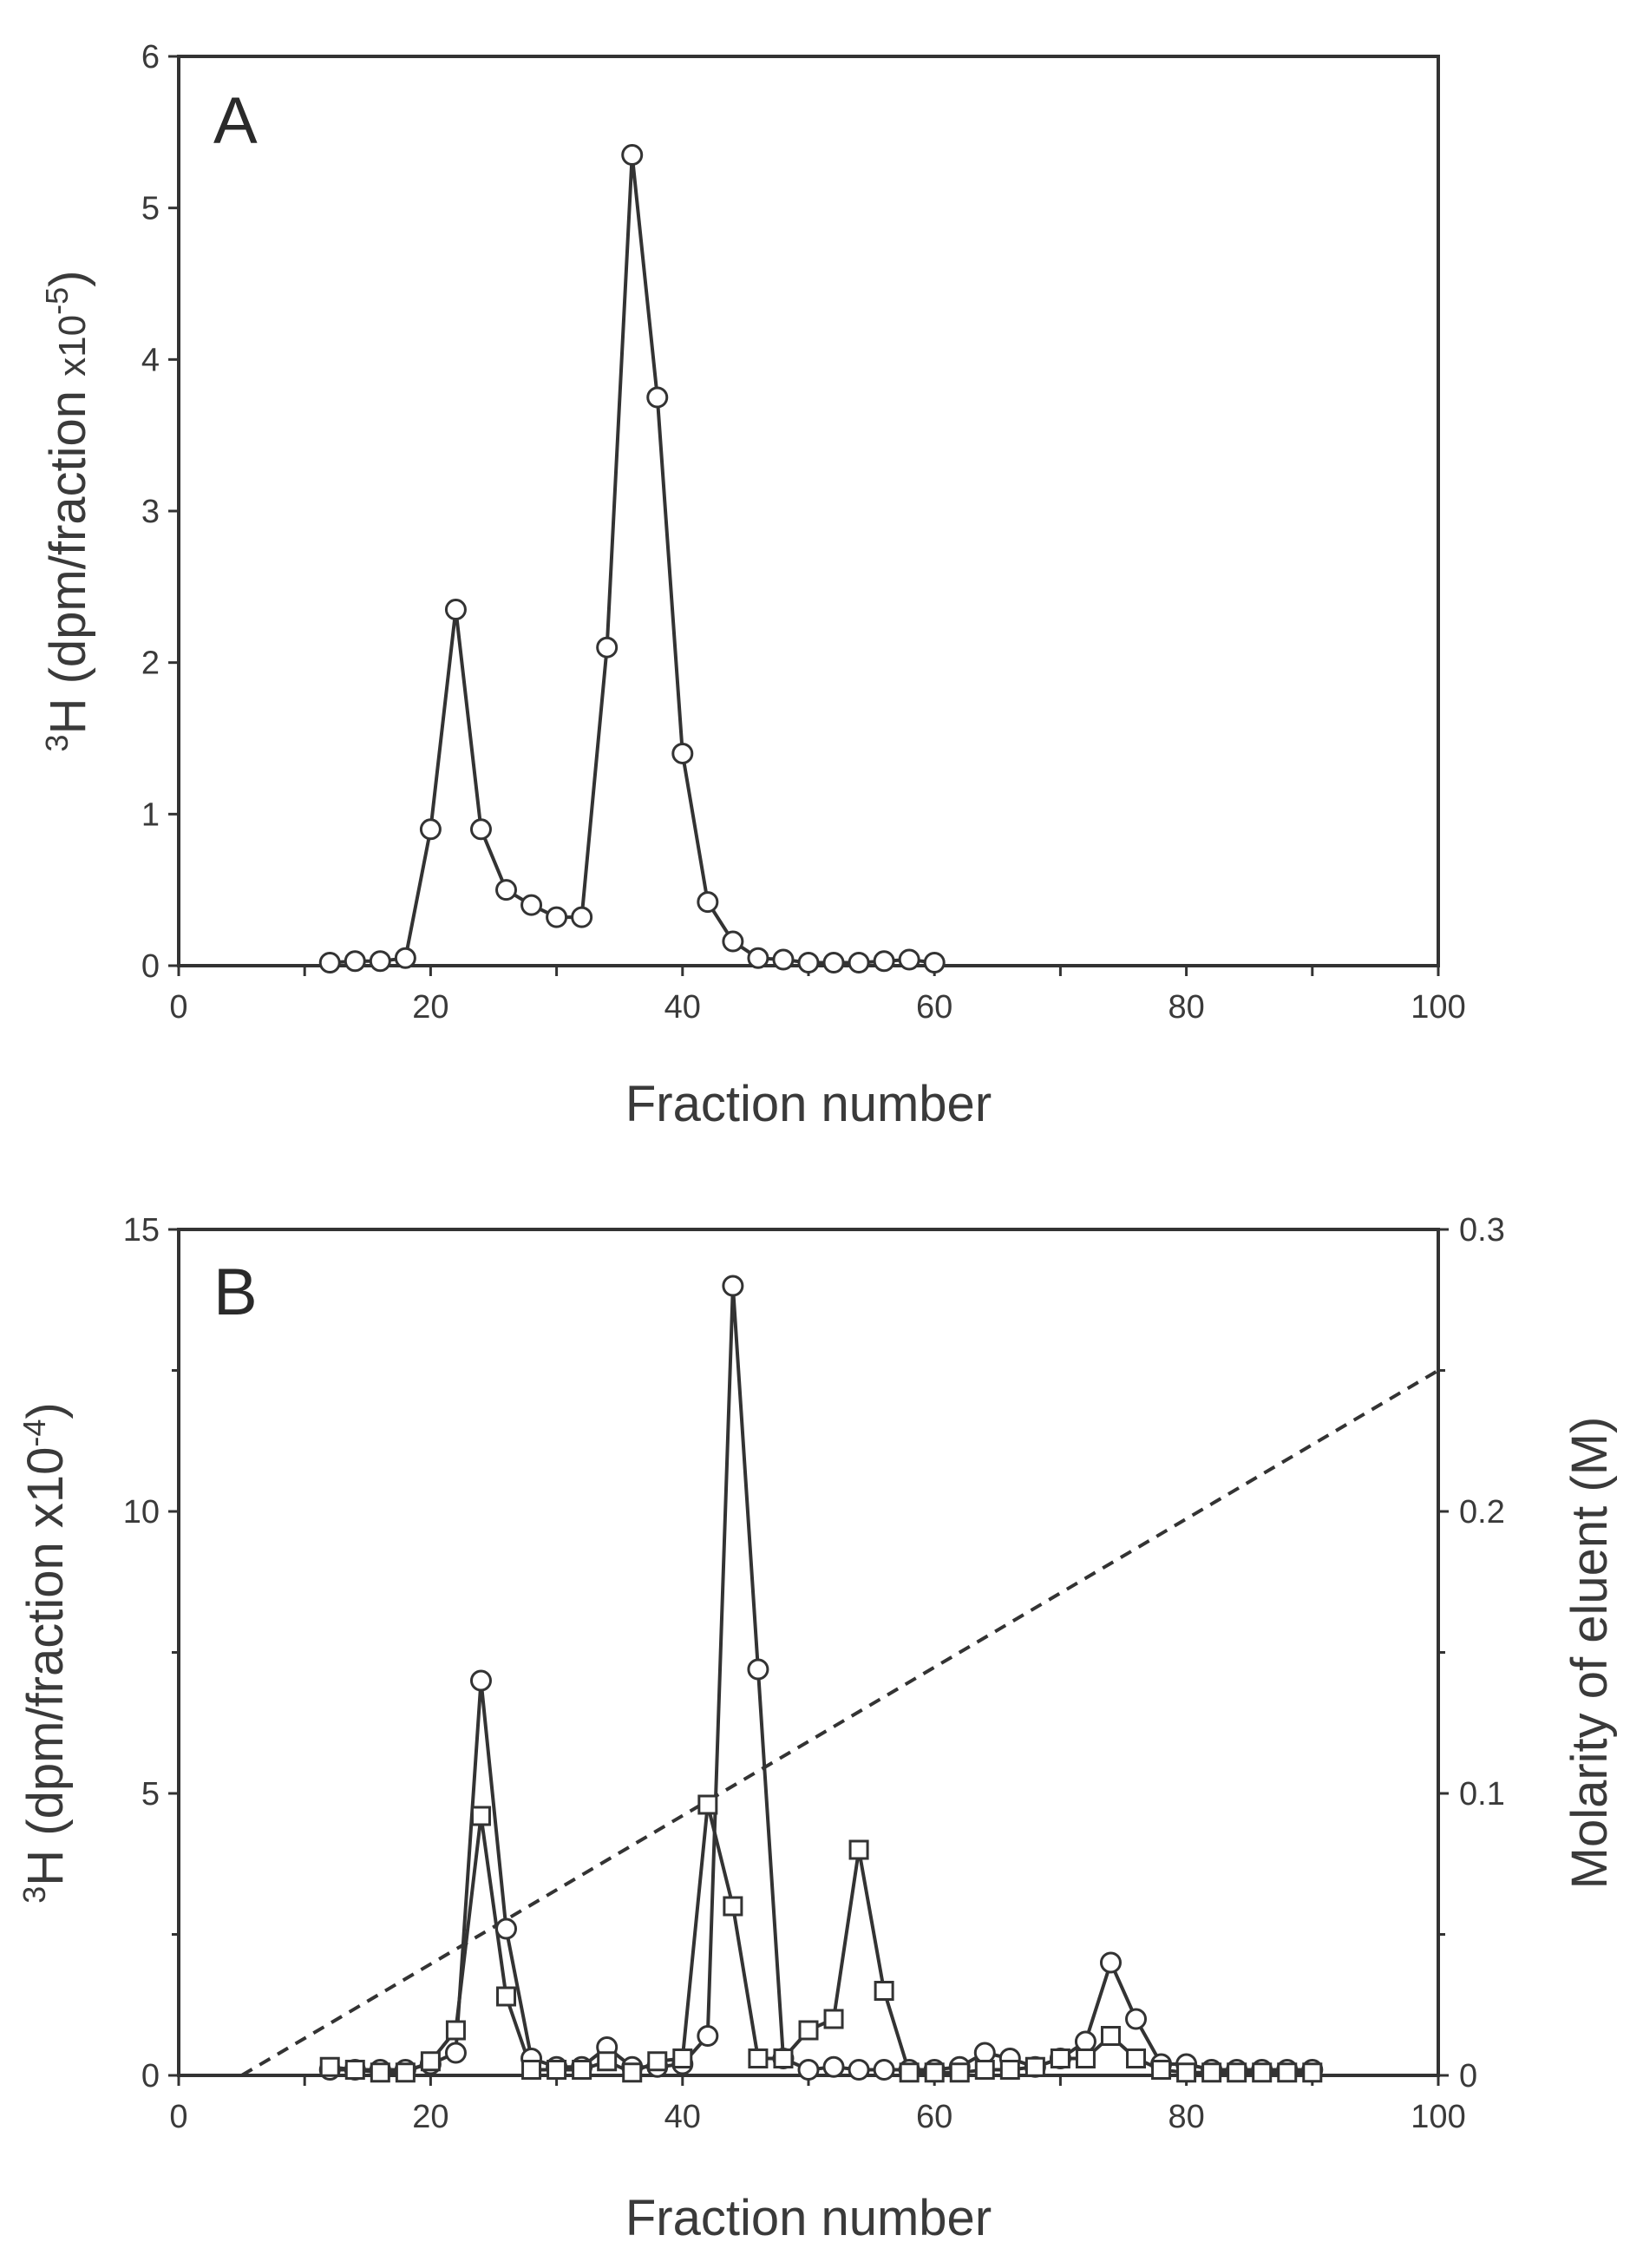 The height and width of the screenshot is (2268, 1643). Describe the element at coordinates (57, 301) in the screenshot. I see `y-axis-title-a-exponent: -5` at that location.